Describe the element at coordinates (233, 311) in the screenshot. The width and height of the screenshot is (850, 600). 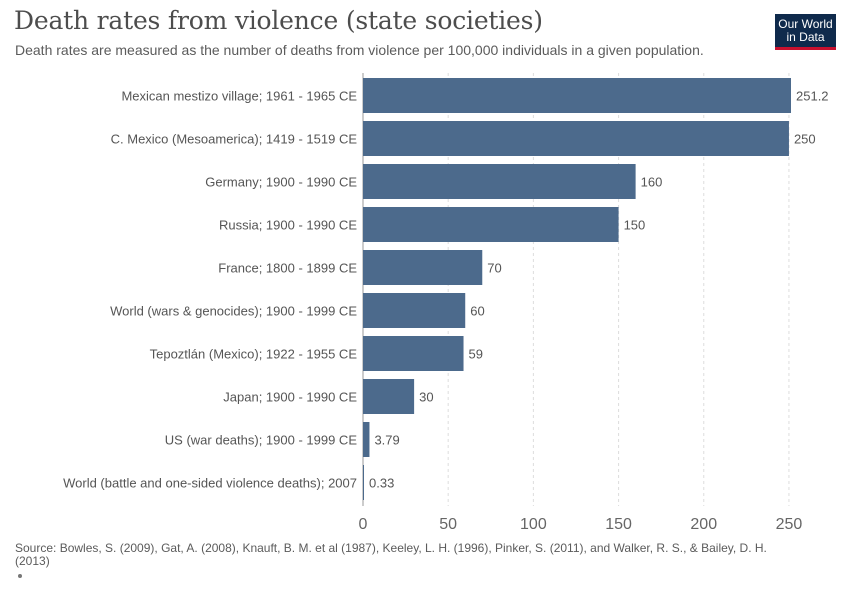
I see `category-label: World (wars & genocides); 1900 - 1999 CE` at that location.